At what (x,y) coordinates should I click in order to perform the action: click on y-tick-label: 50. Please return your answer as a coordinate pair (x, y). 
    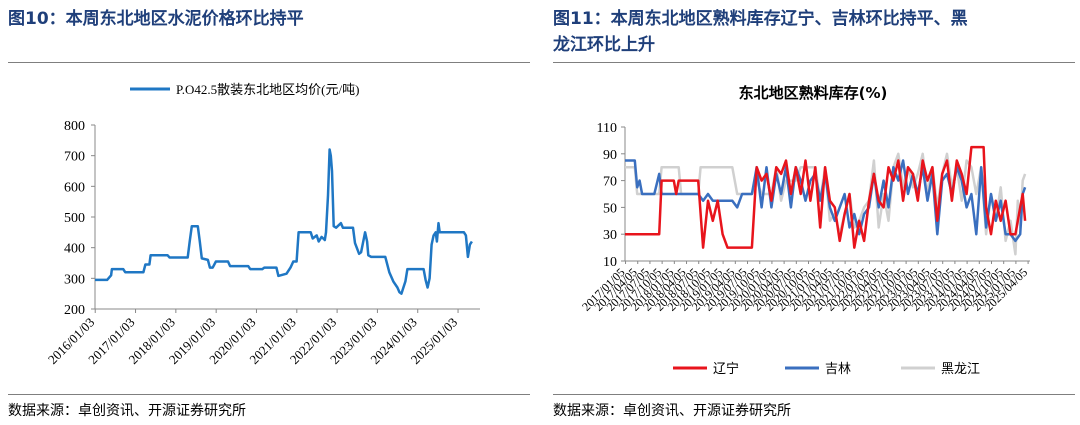
    Looking at the image, I should click on (610, 208).